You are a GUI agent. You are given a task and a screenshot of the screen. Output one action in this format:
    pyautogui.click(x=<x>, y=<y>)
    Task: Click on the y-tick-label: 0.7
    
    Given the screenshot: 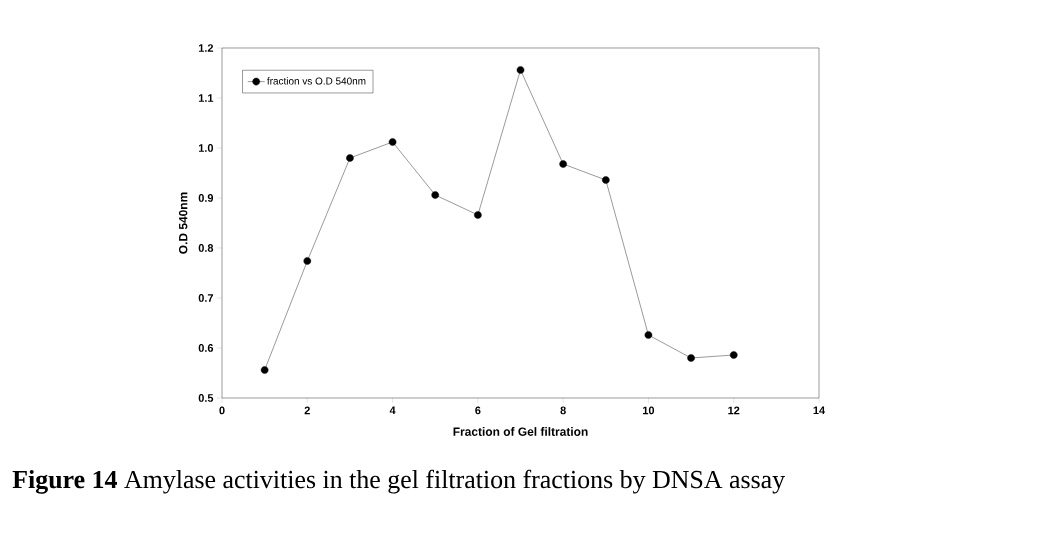 What is the action you would take?
    pyautogui.click(x=205, y=298)
    